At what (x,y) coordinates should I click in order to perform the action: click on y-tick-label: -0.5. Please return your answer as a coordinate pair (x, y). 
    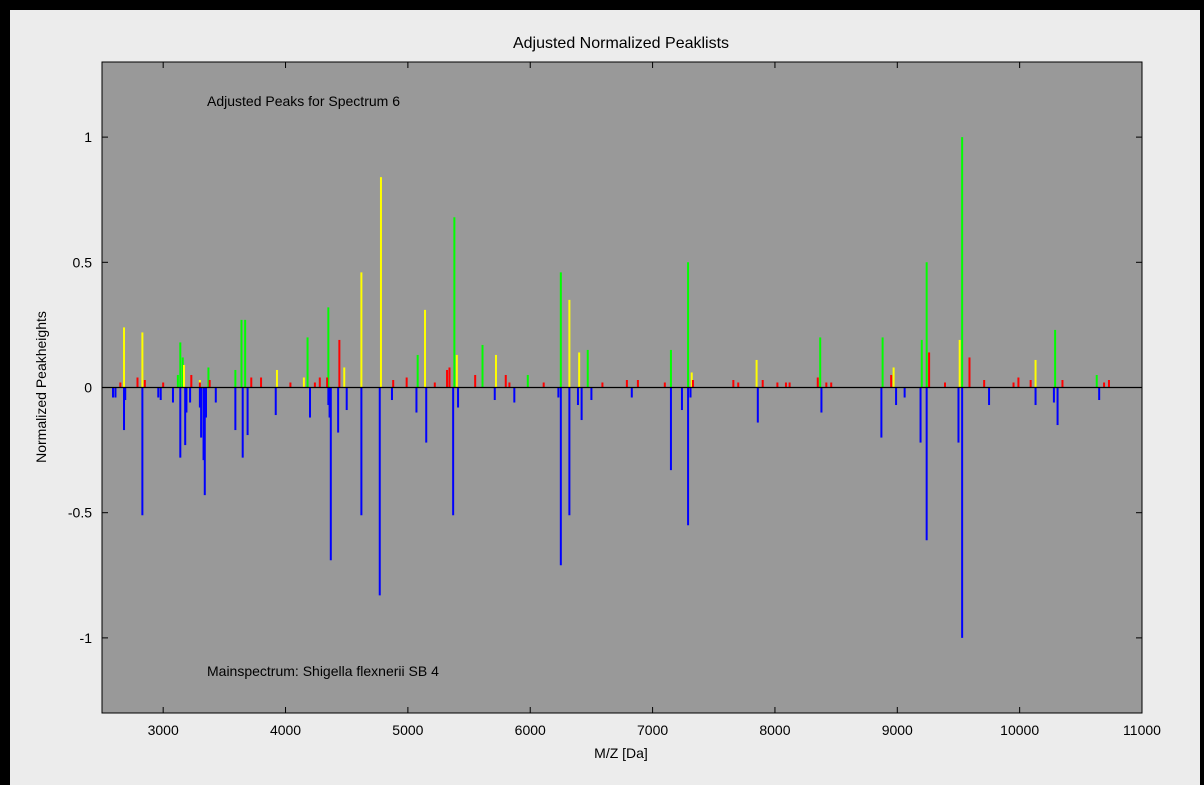
    Looking at the image, I should click on (80, 513).